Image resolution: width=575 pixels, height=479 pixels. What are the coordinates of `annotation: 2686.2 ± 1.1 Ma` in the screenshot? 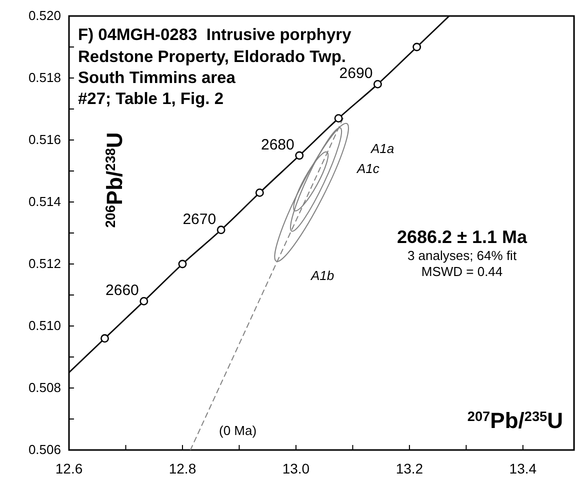 It's located at (462, 237).